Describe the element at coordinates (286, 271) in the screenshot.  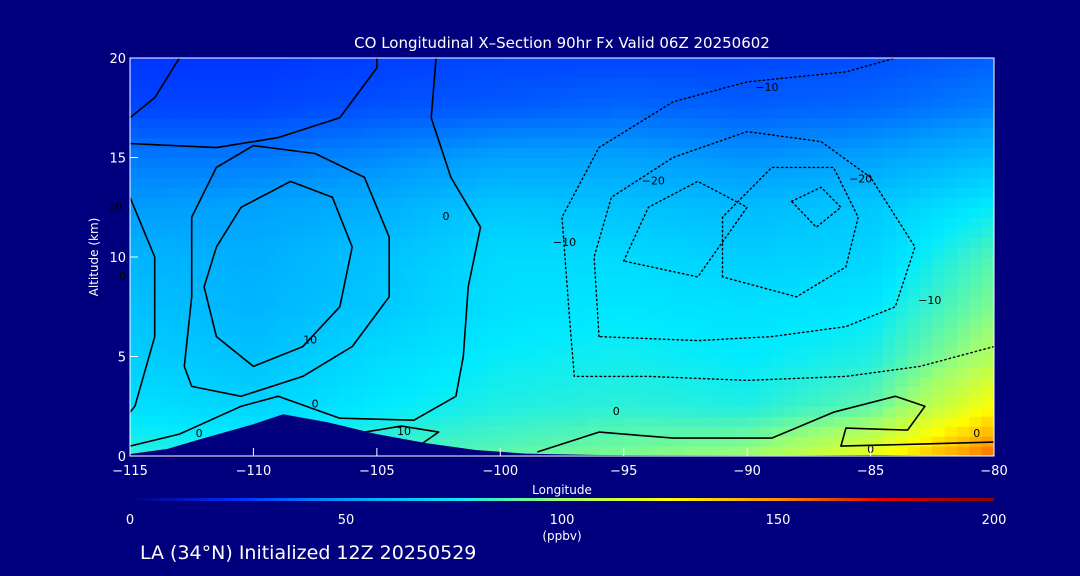
I see `contour-line` at that location.